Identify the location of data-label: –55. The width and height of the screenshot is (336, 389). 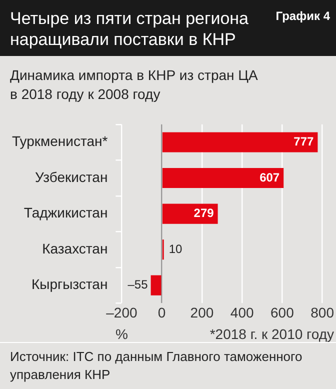
(138, 285).